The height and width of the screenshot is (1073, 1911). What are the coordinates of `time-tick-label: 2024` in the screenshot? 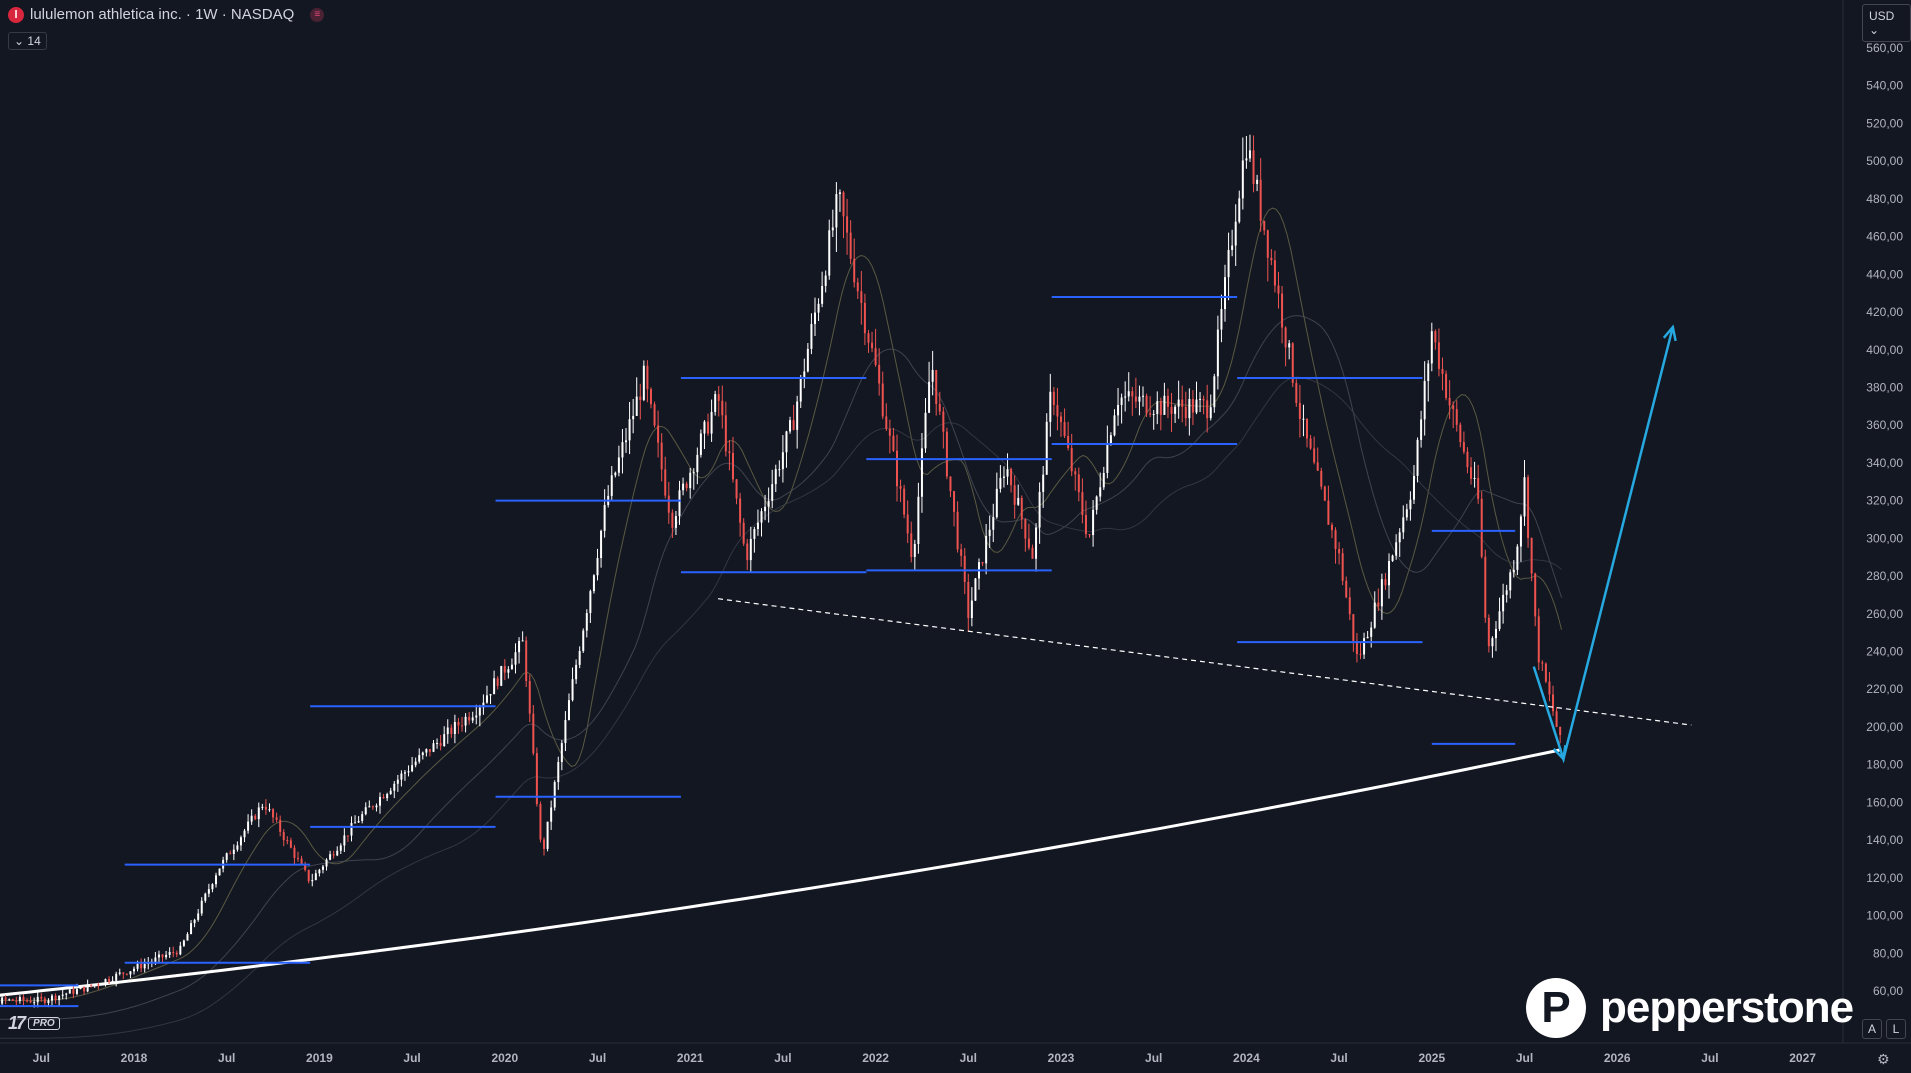 It's located at (1246, 1058).